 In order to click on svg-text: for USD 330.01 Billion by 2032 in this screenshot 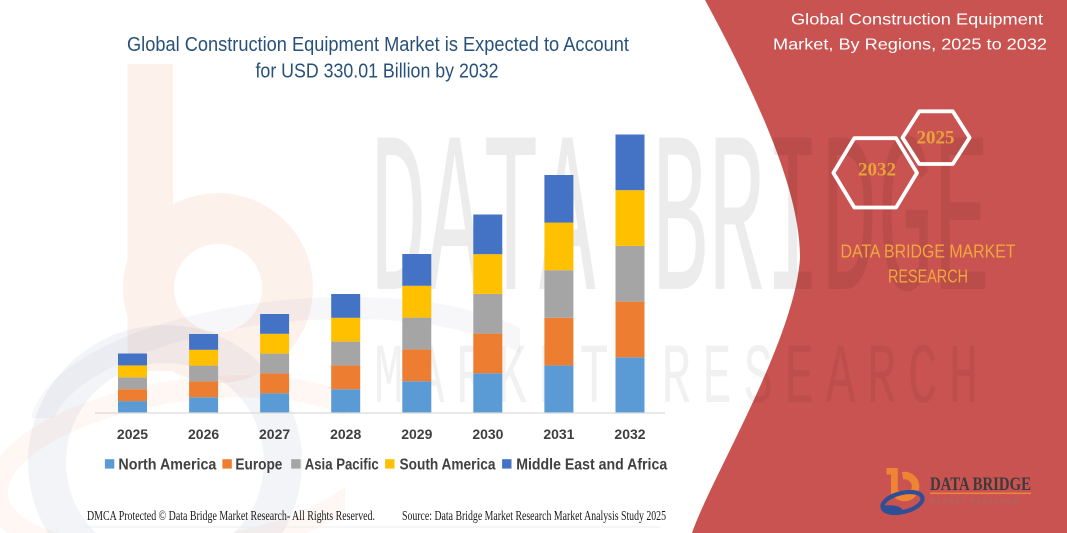, I will do `click(377, 71)`.